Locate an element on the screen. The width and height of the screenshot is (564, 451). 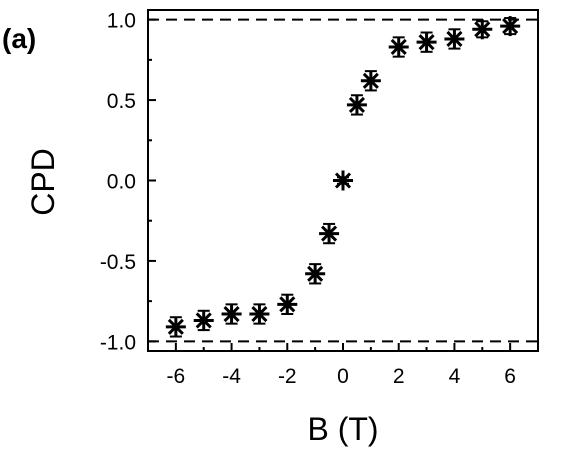
x-tick-label: 0 is located at coordinates (343, 376).